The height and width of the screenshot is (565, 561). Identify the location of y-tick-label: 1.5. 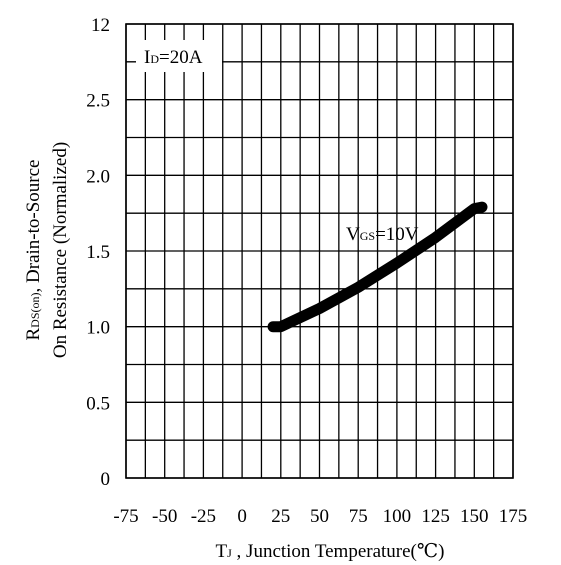
(98, 252).